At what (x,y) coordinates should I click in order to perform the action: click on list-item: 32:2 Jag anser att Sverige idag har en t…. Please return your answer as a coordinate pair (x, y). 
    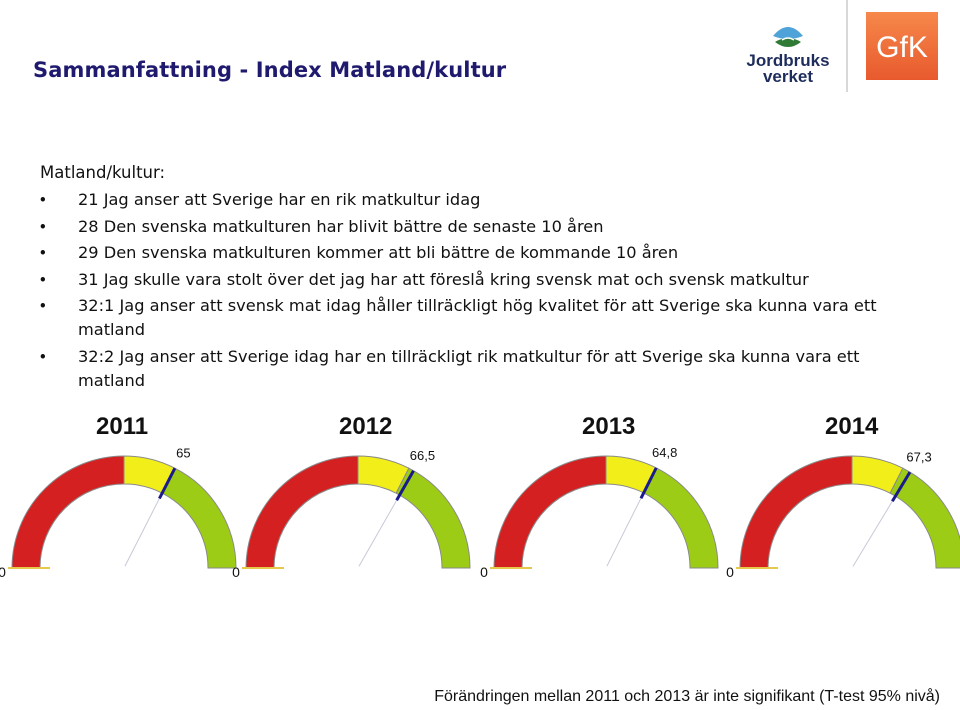
    Looking at the image, I should click on (475, 369).